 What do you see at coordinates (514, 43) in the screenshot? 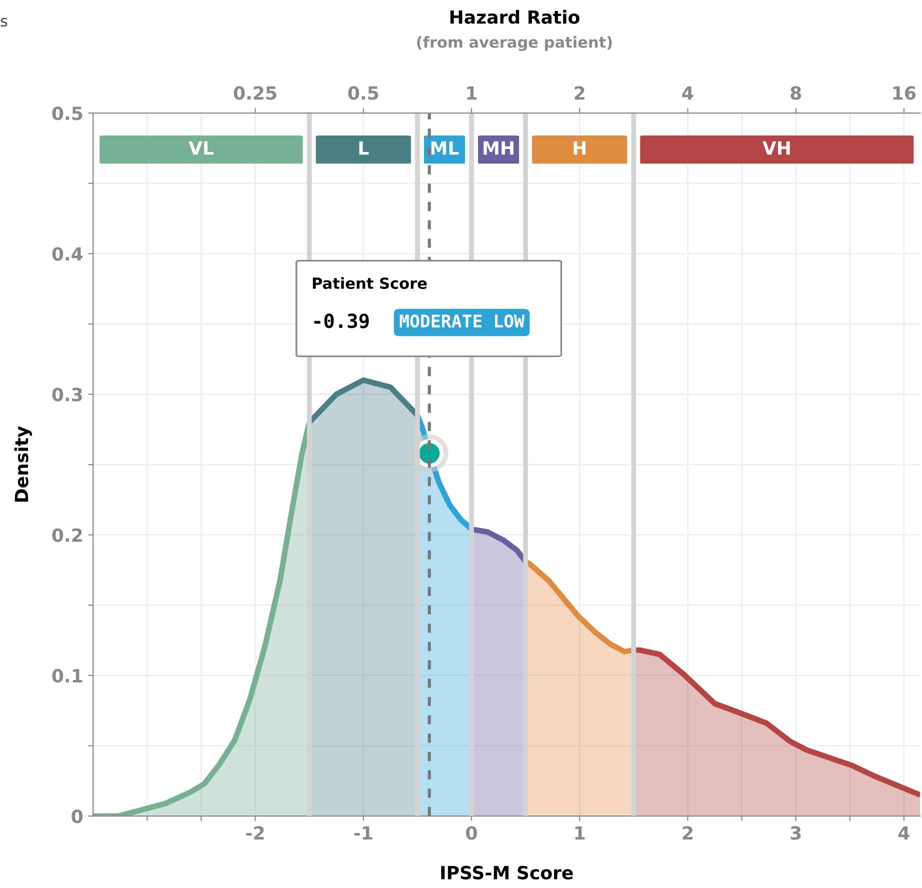
I see `chart-subtitle: (from average patient)` at bounding box center [514, 43].